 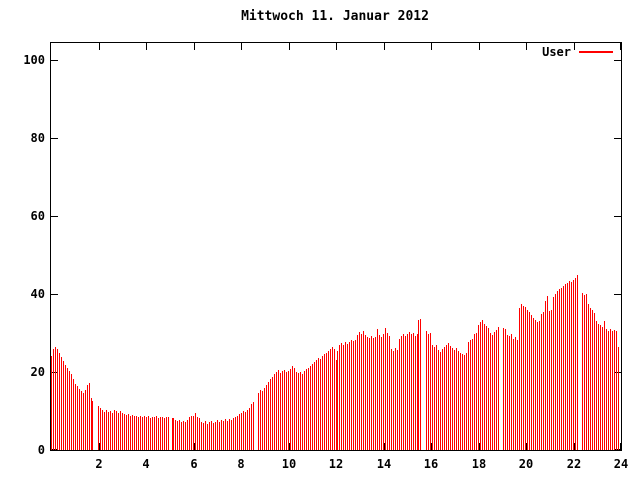 I want to click on x-tick-label: 10, so click(x=289, y=464).